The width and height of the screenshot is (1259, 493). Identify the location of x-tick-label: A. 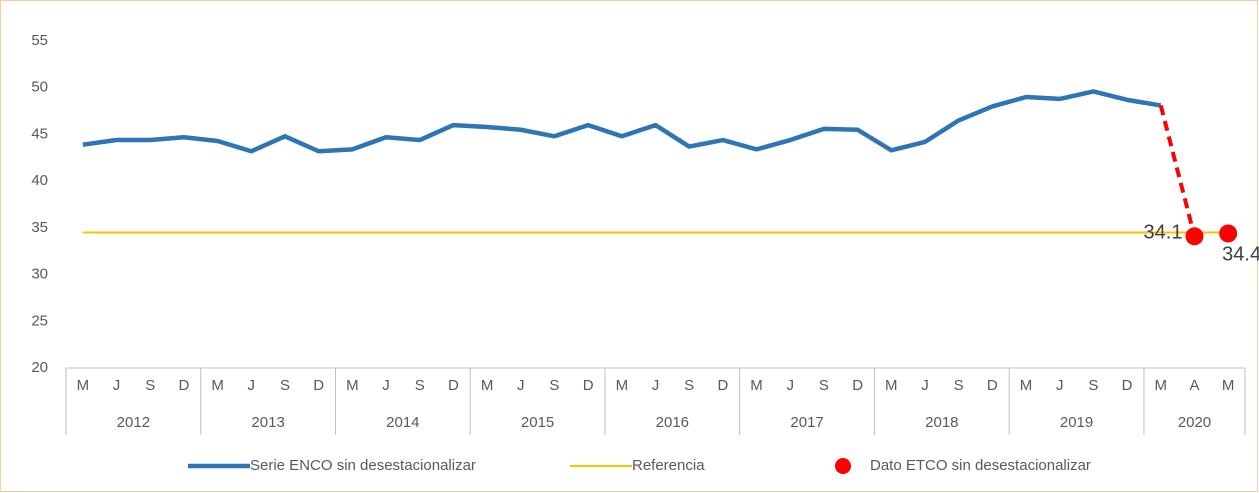
(1194, 385).